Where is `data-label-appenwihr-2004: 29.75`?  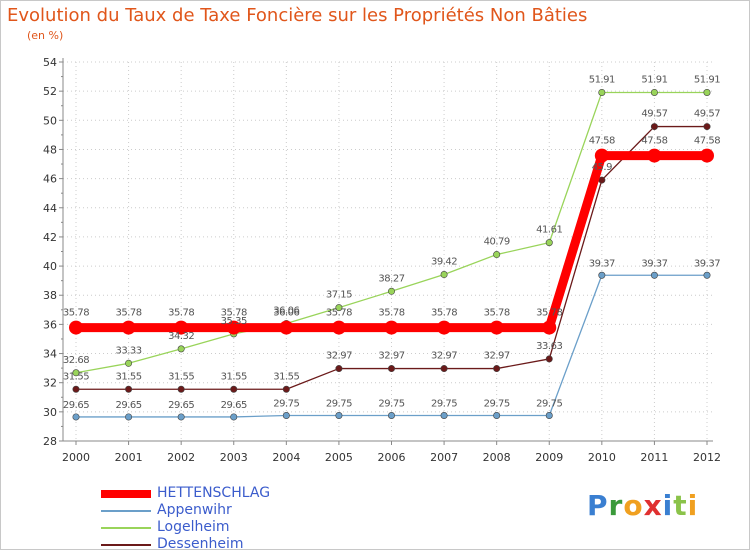 data-label-appenwihr-2004: 29.75 is located at coordinates (286, 403).